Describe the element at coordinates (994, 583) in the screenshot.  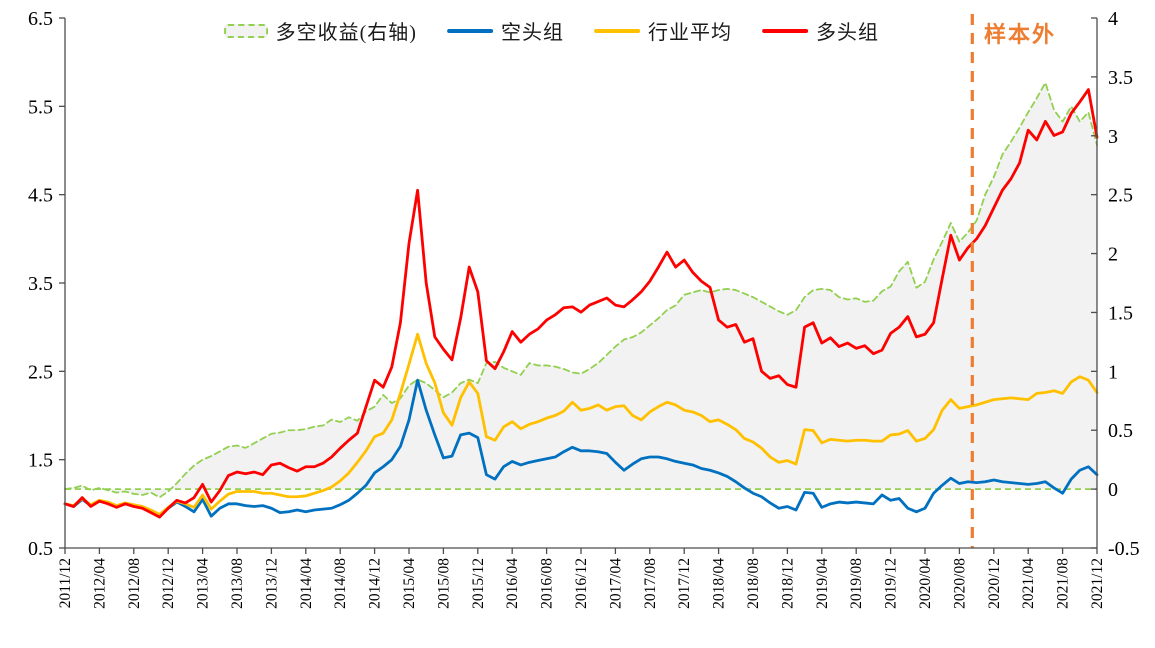
I see `x-axis-tick-label: 2020/12` at that location.